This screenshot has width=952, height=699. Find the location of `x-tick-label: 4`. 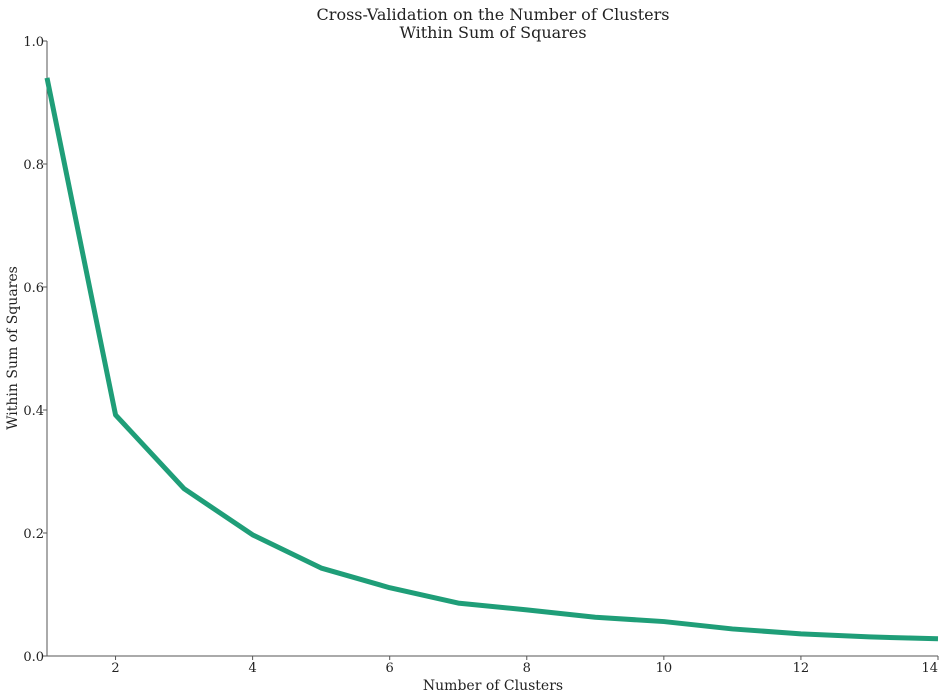

x-tick-label: 4 is located at coordinates (252, 668).